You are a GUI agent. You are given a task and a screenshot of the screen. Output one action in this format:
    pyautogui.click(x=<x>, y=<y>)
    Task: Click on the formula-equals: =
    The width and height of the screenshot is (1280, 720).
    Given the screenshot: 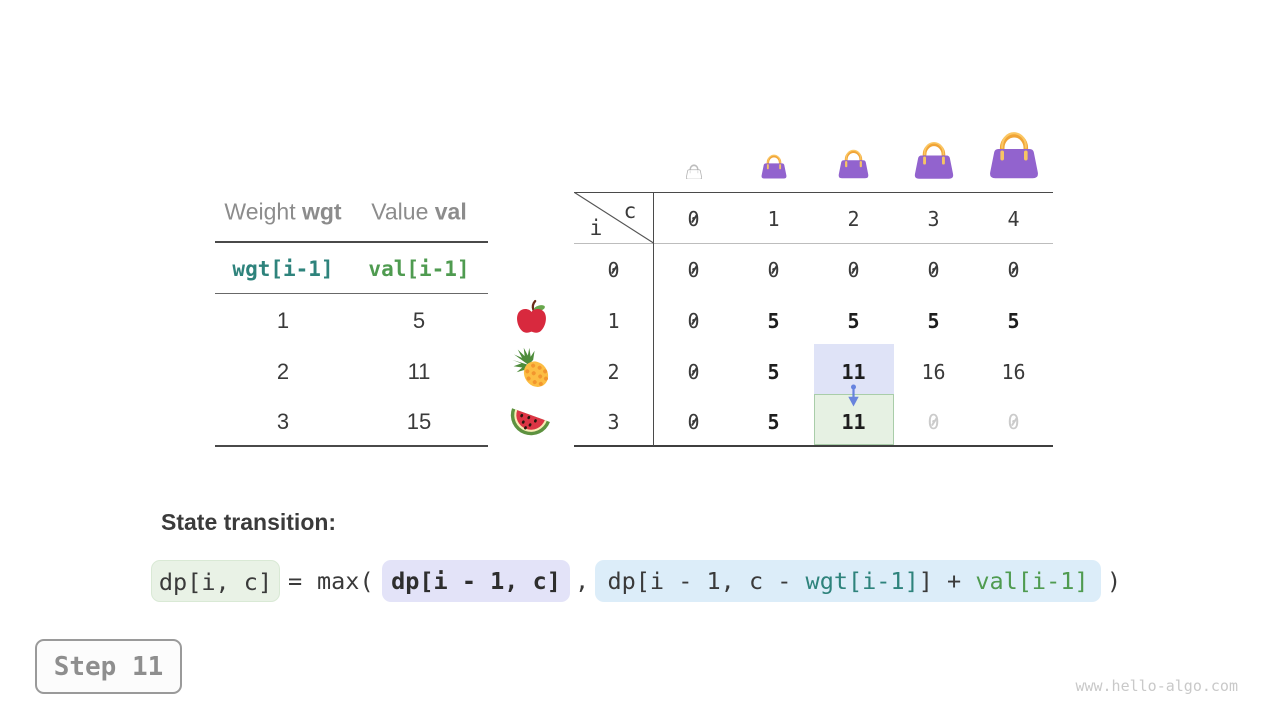 What is the action you would take?
    pyautogui.click(x=295, y=581)
    